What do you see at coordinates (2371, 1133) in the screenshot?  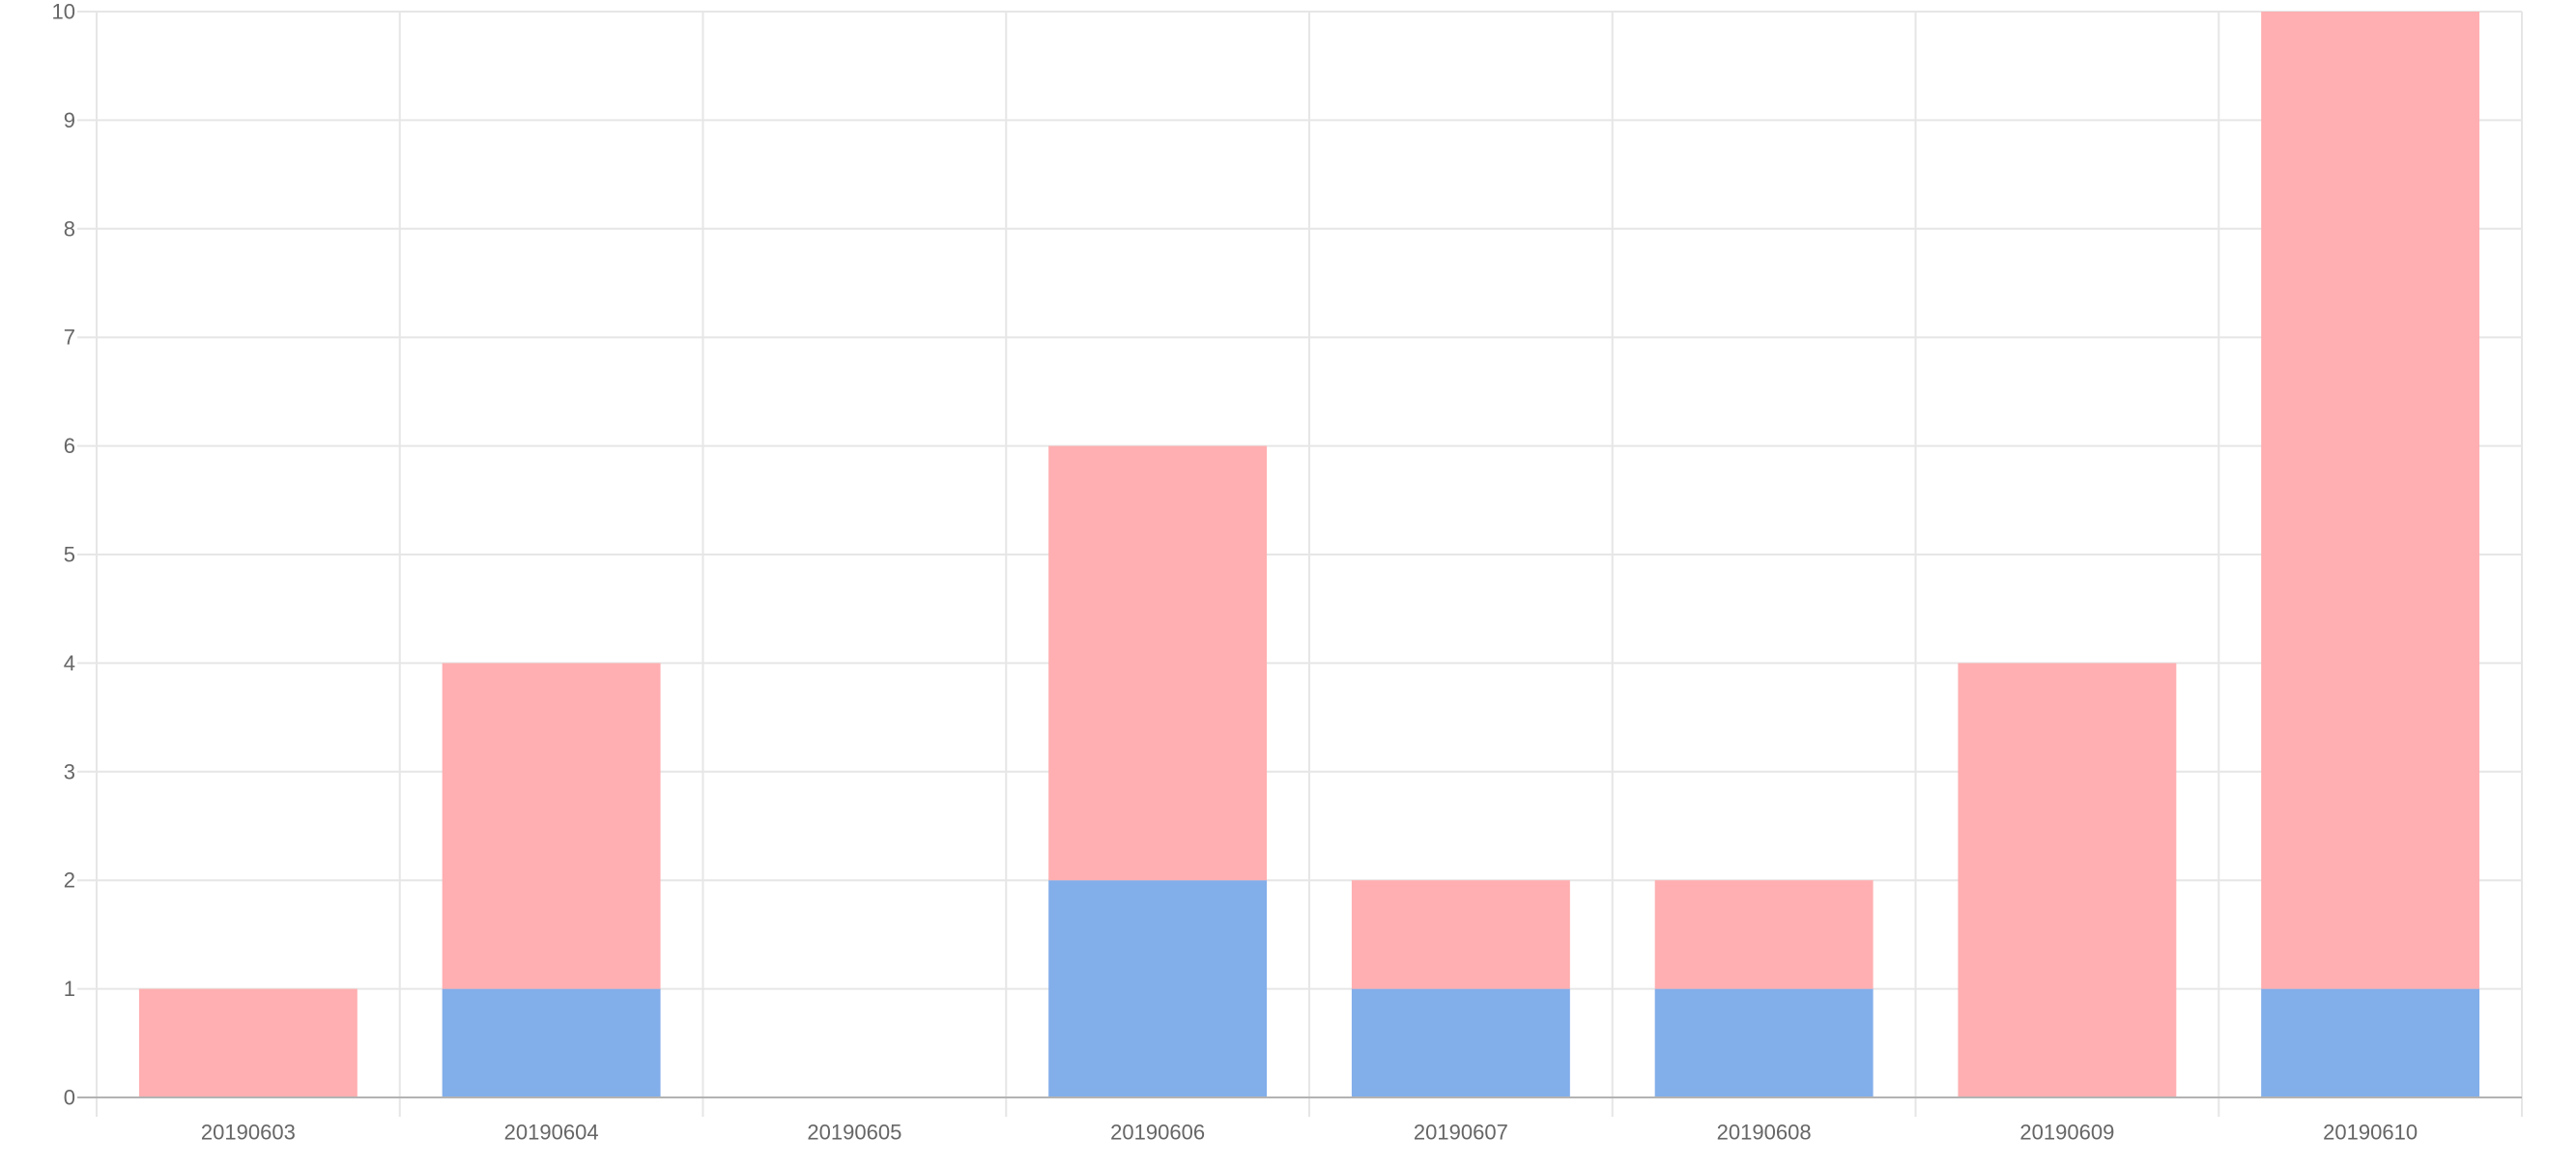 I see `x-tick-label: 20190610` at bounding box center [2371, 1133].